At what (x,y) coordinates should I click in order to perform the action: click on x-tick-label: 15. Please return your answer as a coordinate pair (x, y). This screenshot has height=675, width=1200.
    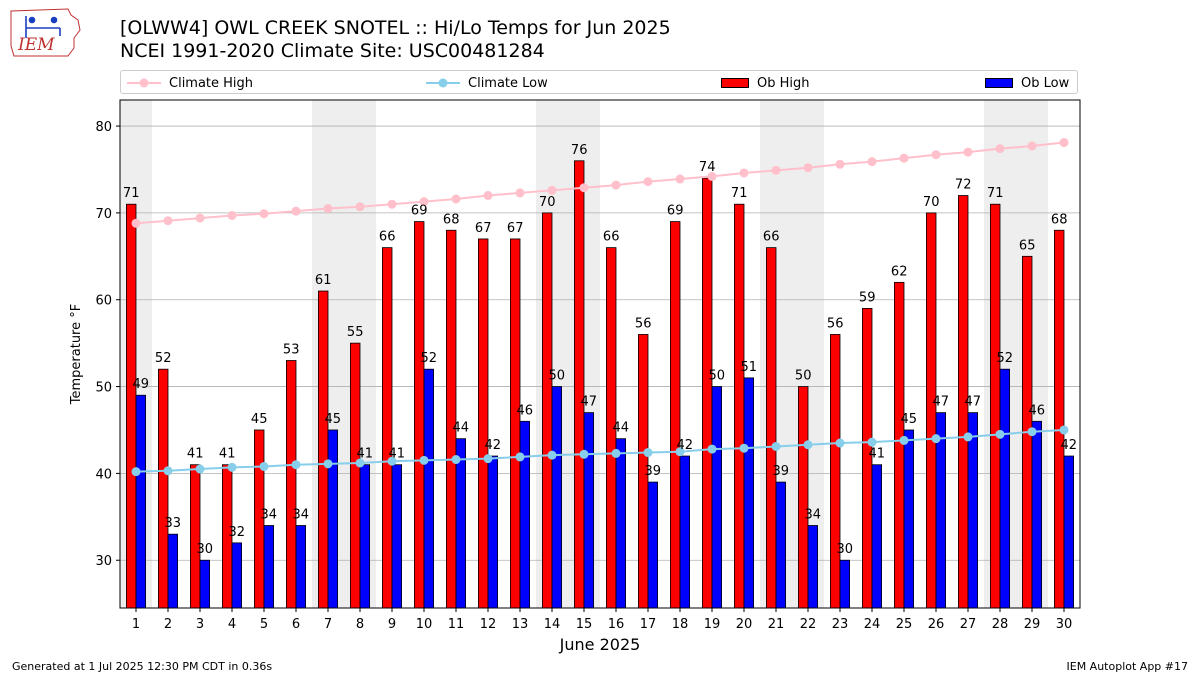
    Looking at the image, I should click on (584, 624).